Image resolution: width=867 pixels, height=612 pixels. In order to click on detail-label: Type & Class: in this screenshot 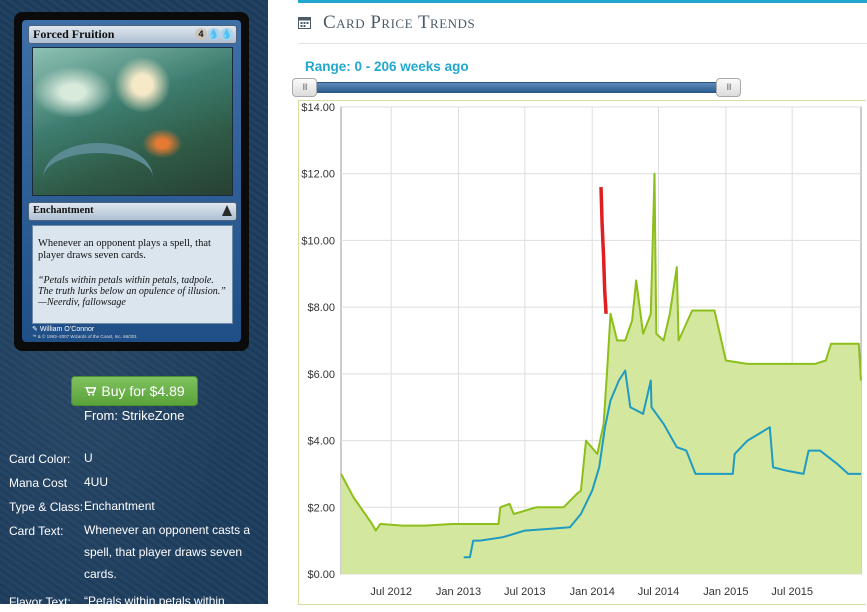, I will do `click(46, 507)`.